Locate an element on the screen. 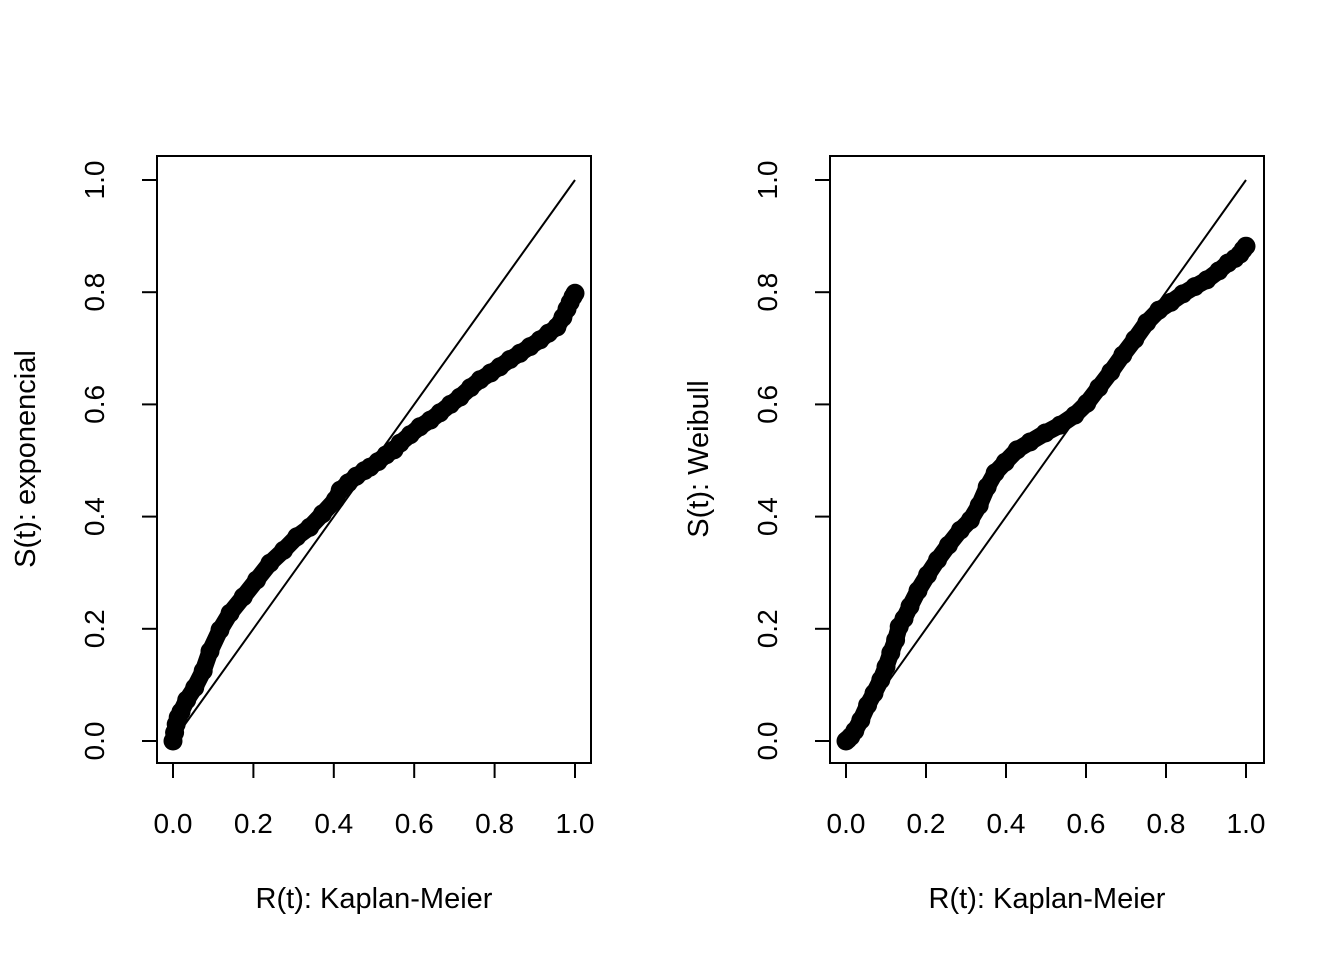  y-tick-label-weibull-panel: 0.4 is located at coordinates (767, 516).